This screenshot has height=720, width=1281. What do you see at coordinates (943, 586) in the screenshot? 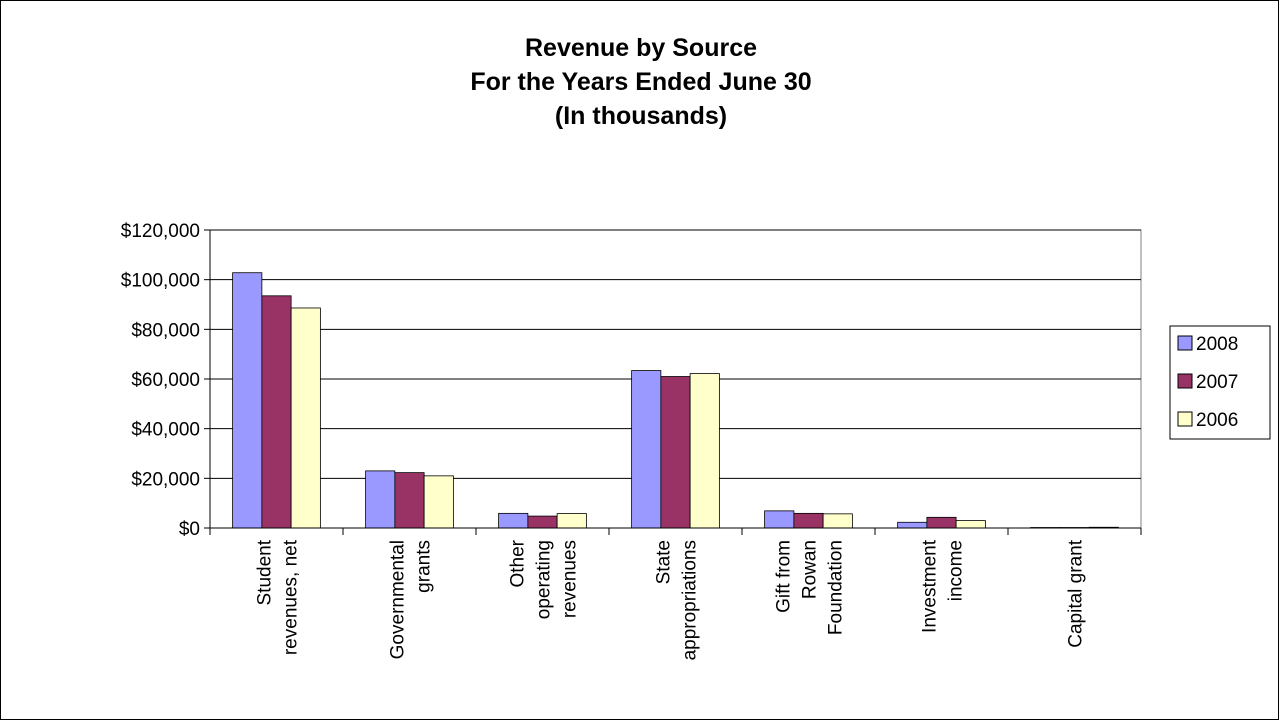
I see `category-label: Investment income` at bounding box center [943, 586].